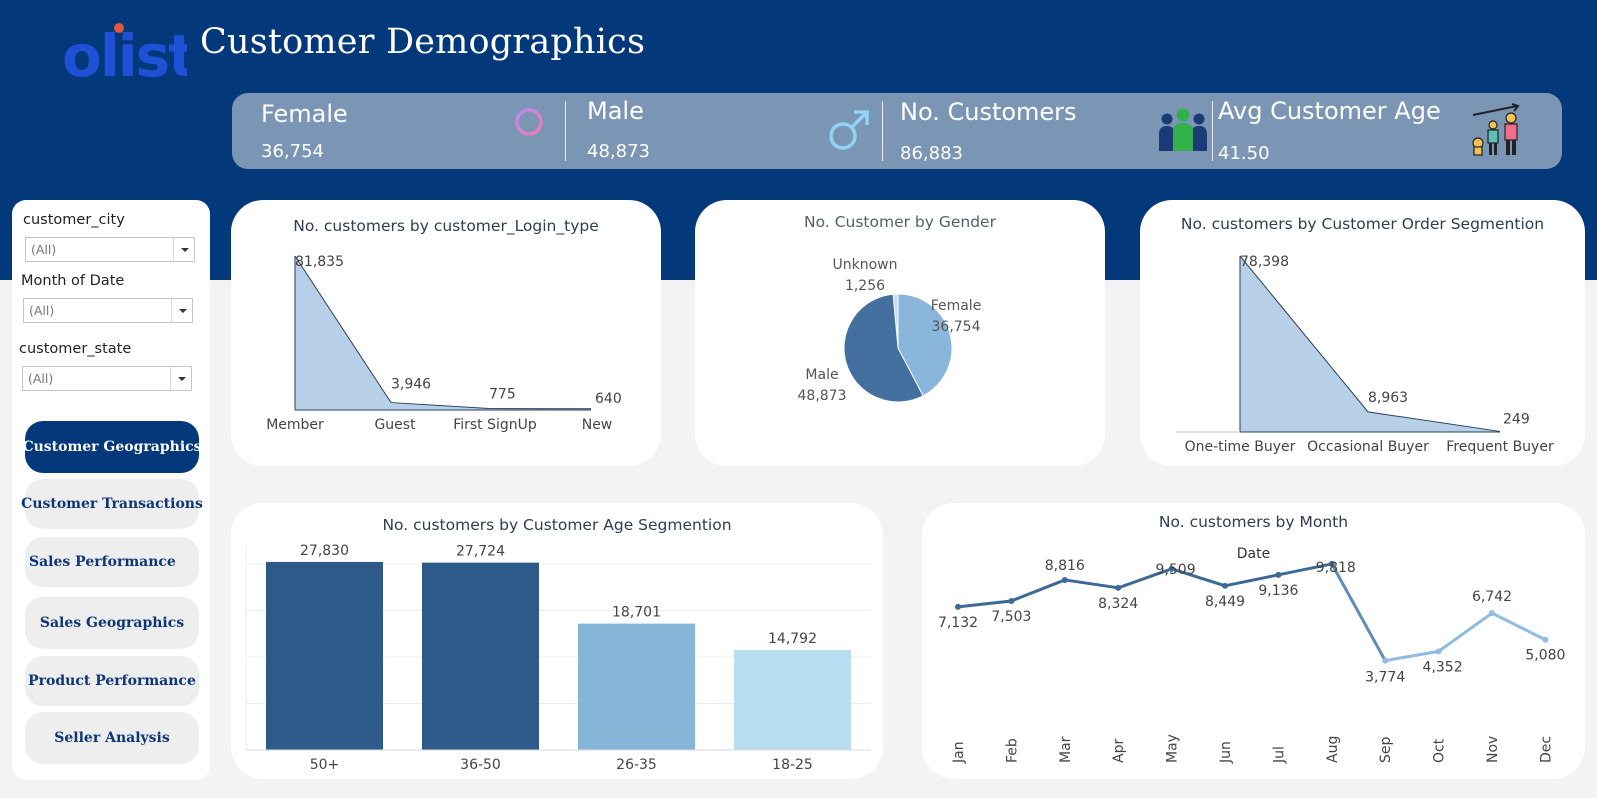 The image size is (1597, 798). I want to click on nav-seller-analysis: Seller Analysis, so click(112, 738).